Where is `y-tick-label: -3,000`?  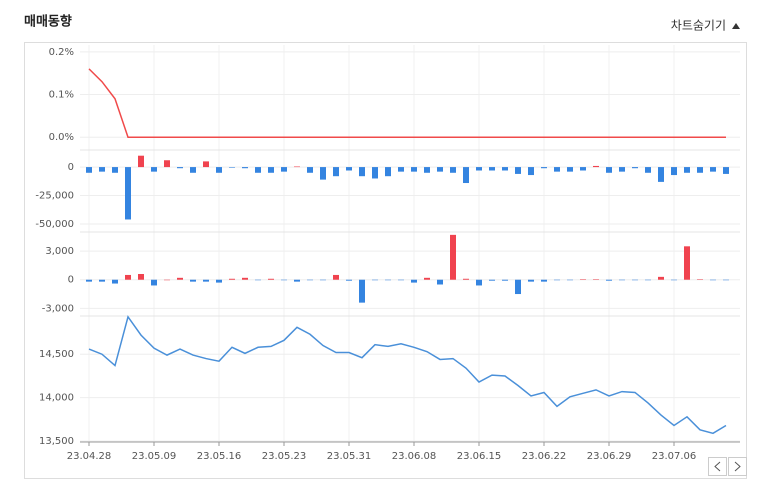 y-tick-label: -3,000 is located at coordinates (58, 308).